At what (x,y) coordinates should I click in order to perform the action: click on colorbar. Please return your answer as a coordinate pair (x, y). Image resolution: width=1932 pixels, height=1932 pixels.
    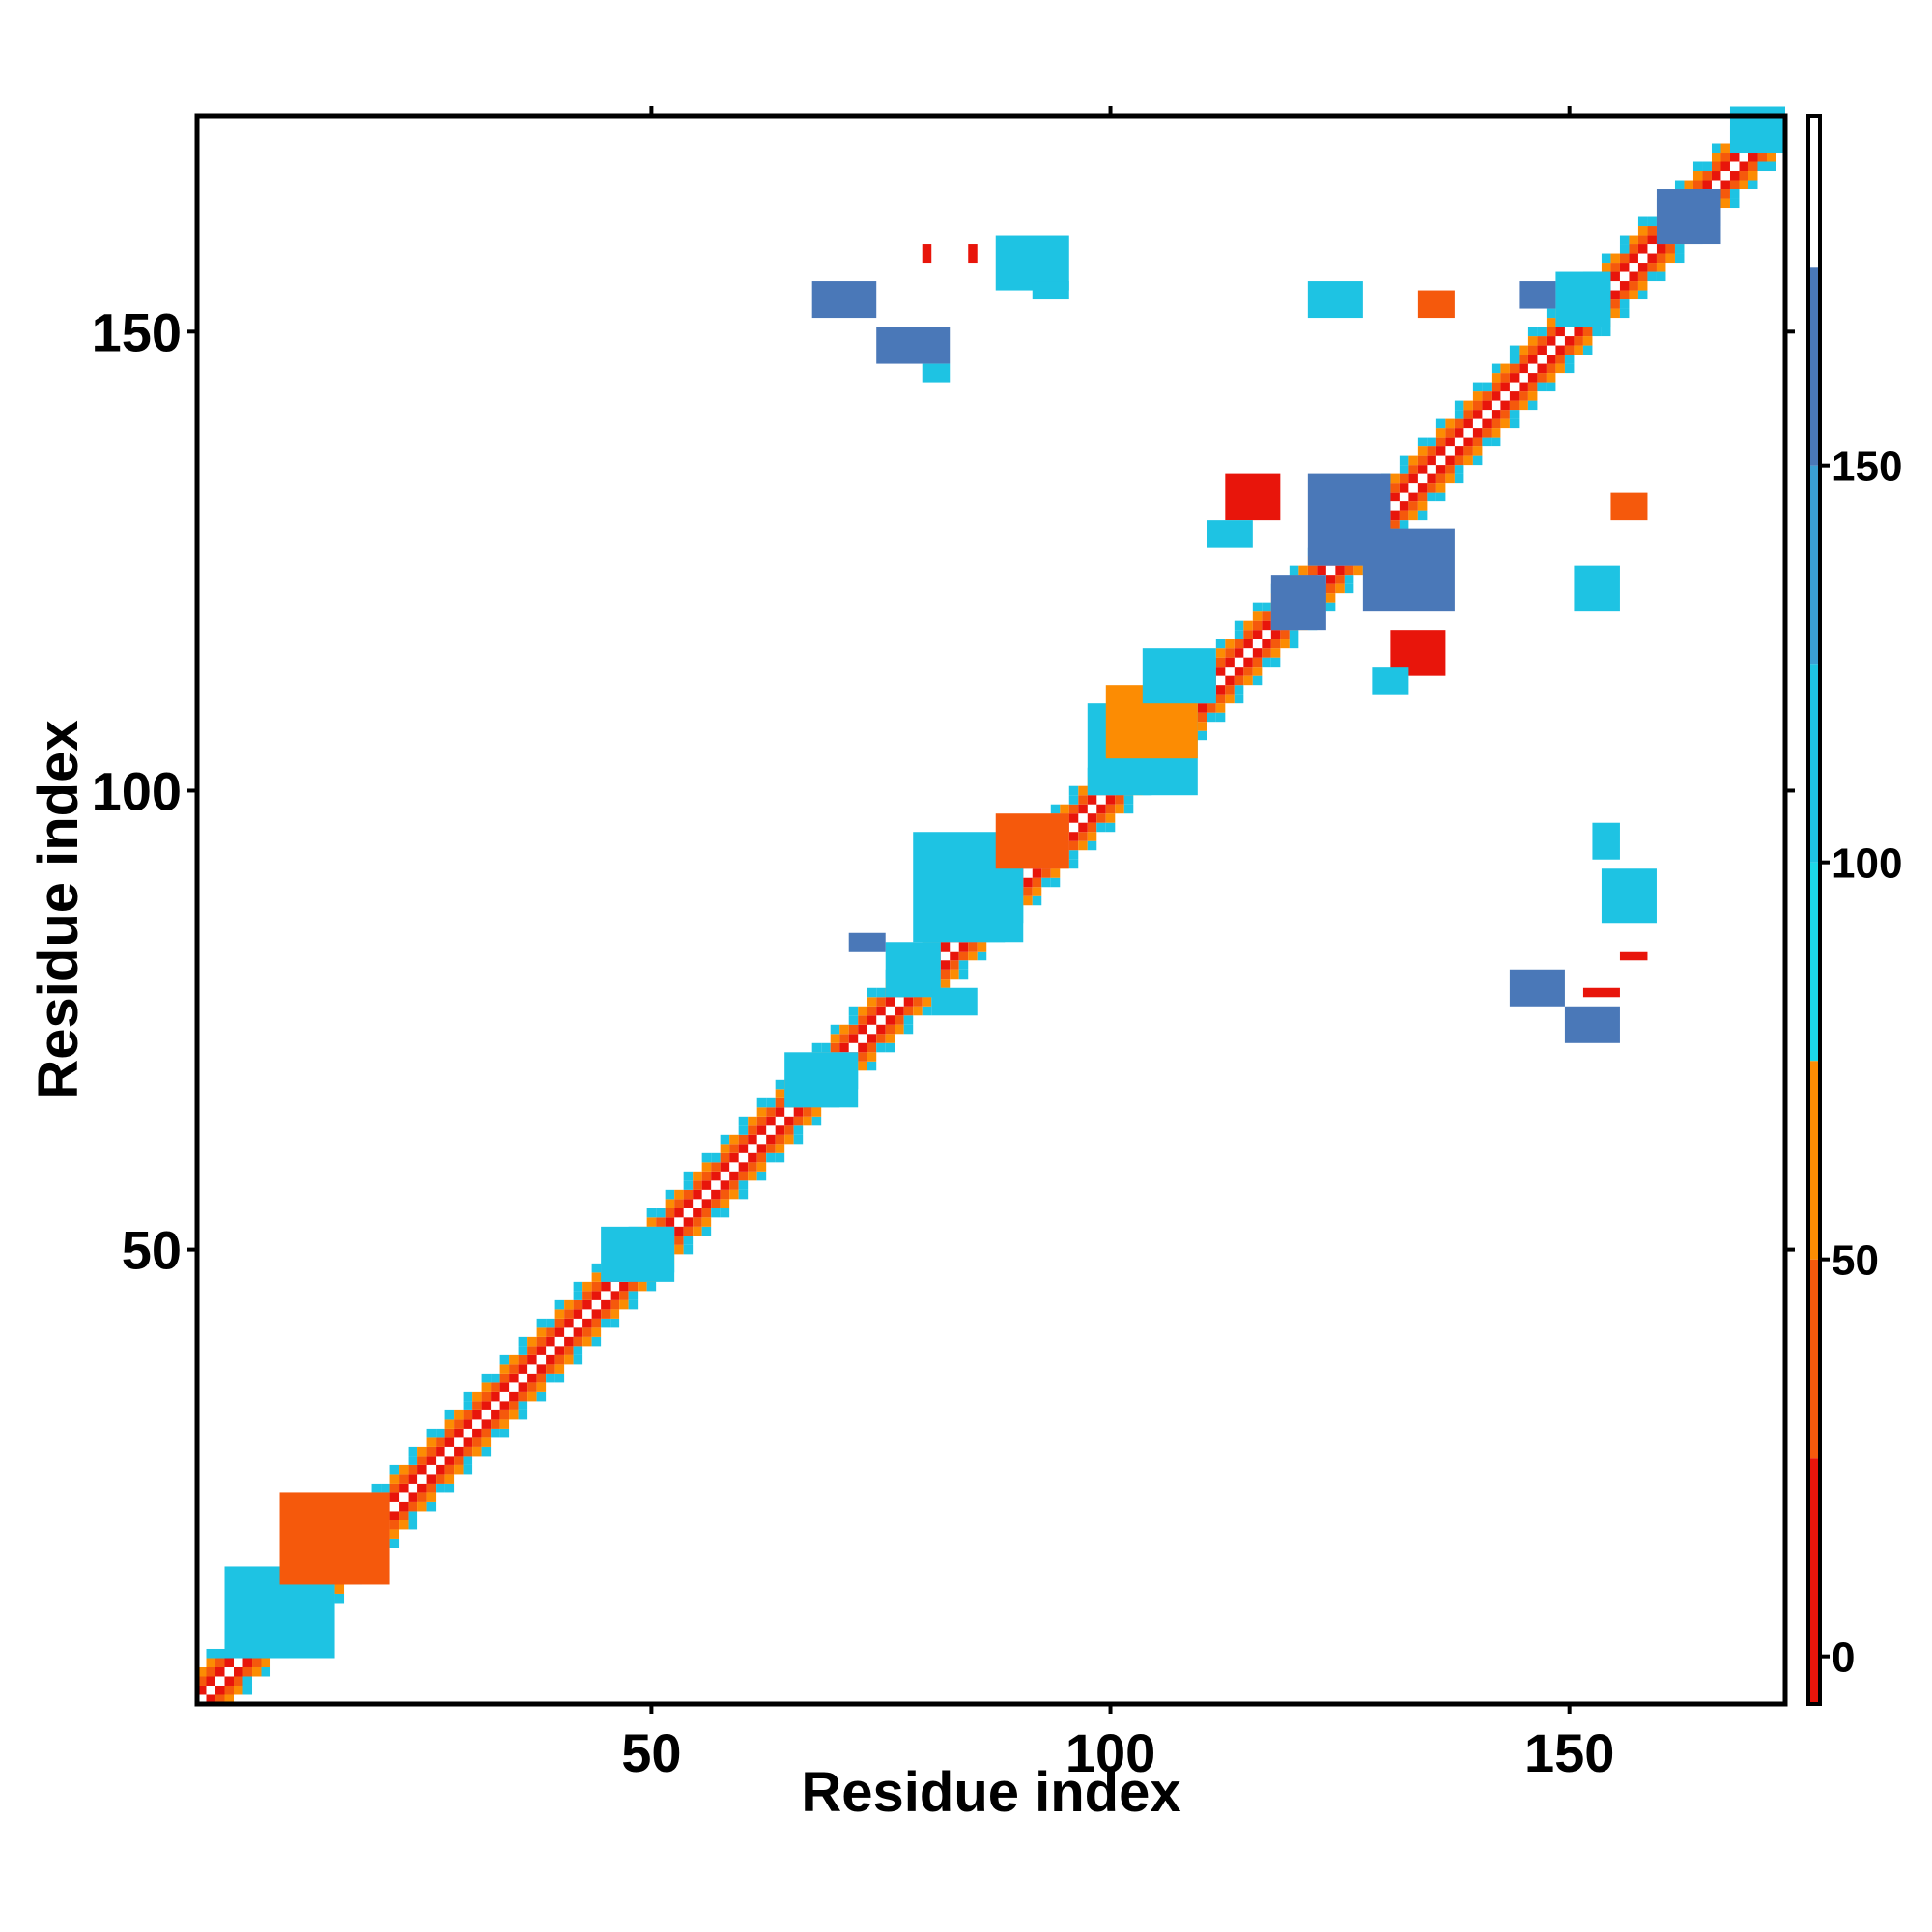
    Looking at the image, I should click on (1814, 910).